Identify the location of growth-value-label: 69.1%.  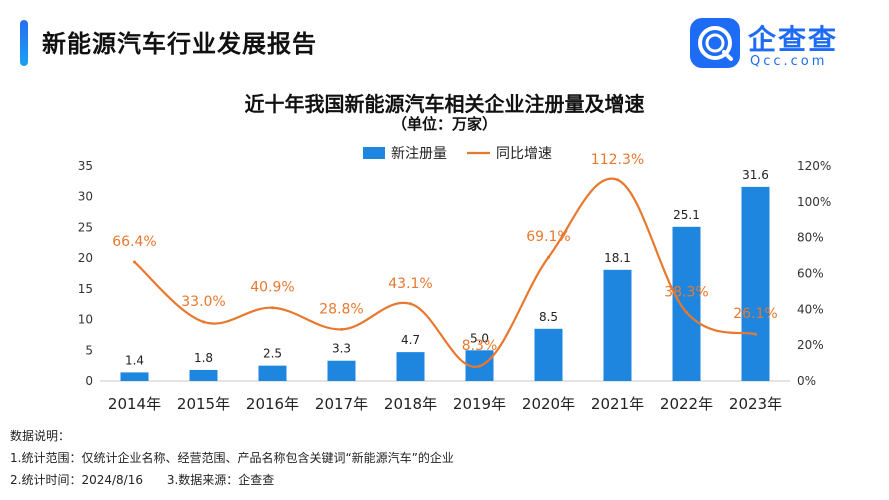
(548, 237).